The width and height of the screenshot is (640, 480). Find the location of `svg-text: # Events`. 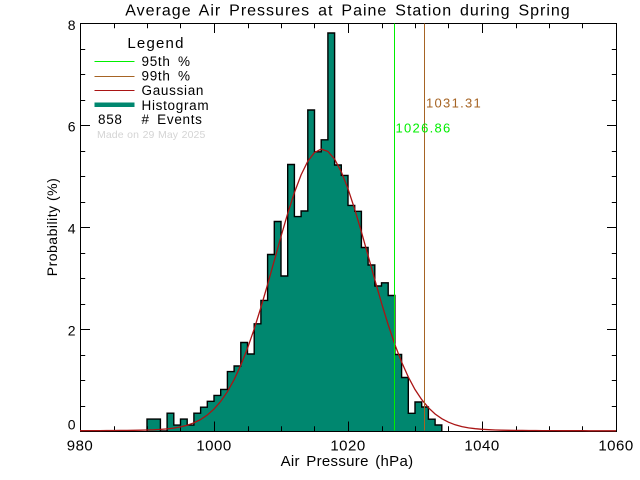

svg-text: # Events is located at coordinates (172, 119).